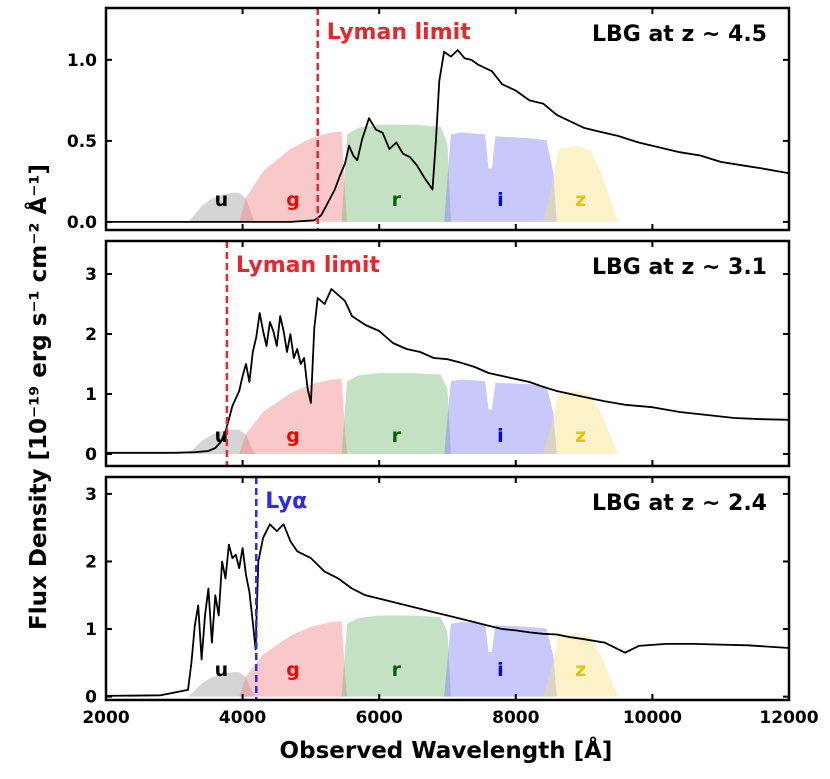 Image resolution: width=830 pixels, height=779 pixels. I want to click on x-tick-label: 4000, so click(242, 718).